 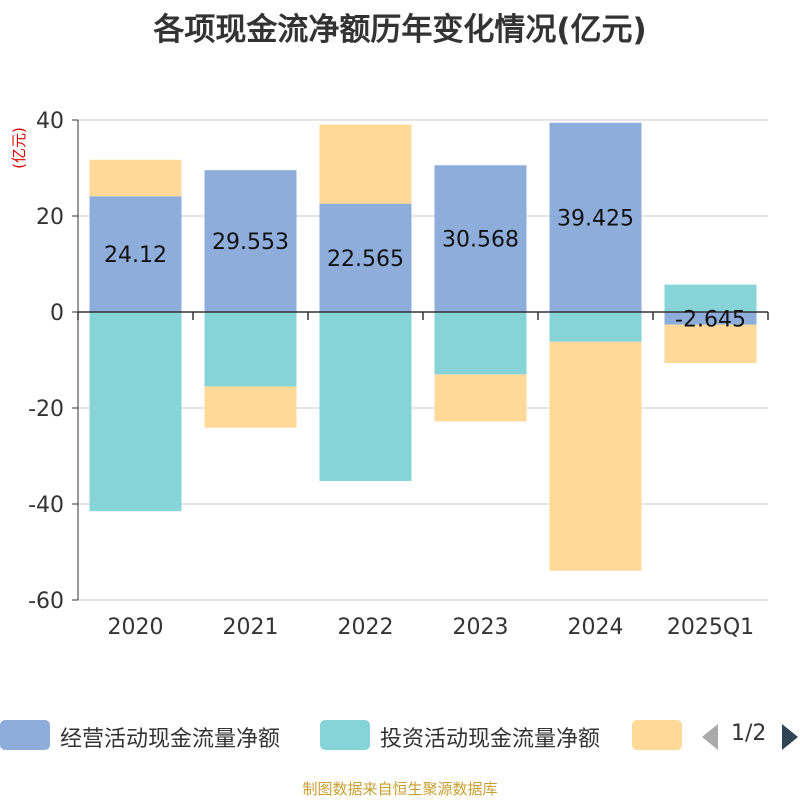 I want to click on legend: 经营活动现金流量净额 投资活动现金流量净额 1/2, so click(x=400, y=736).